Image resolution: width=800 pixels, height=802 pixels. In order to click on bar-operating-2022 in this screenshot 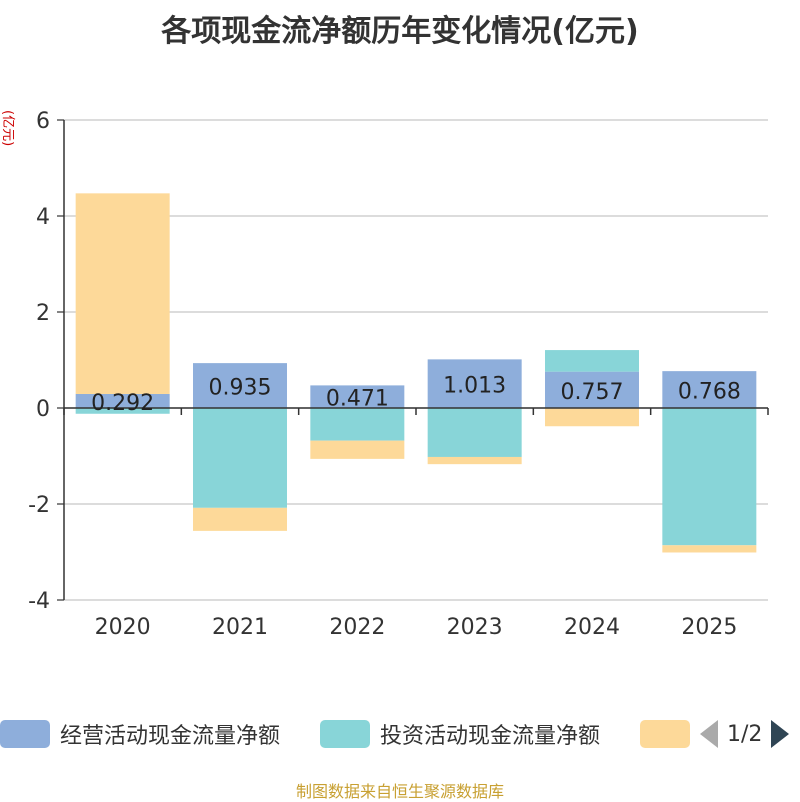, I will do `click(357, 396)`.